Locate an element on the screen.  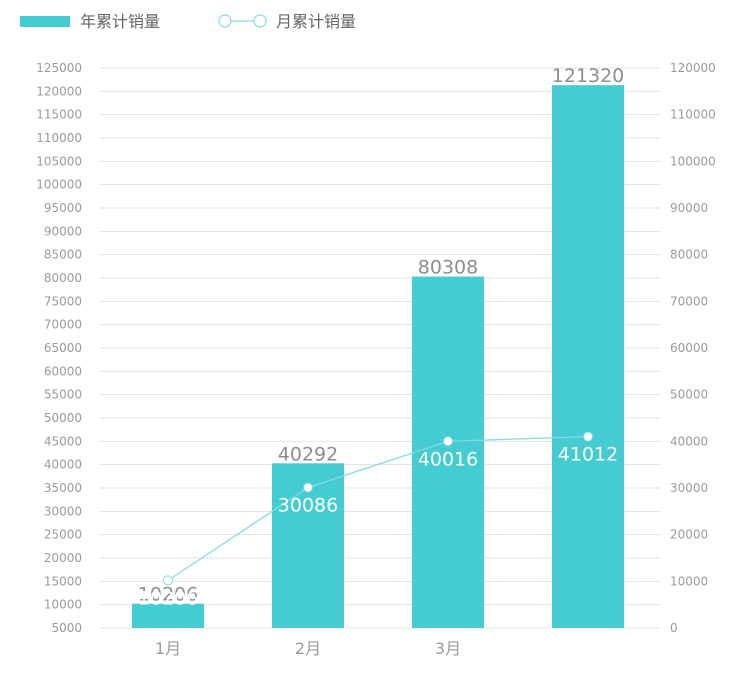
right-tick-label: 120000 is located at coordinates (693, 68).